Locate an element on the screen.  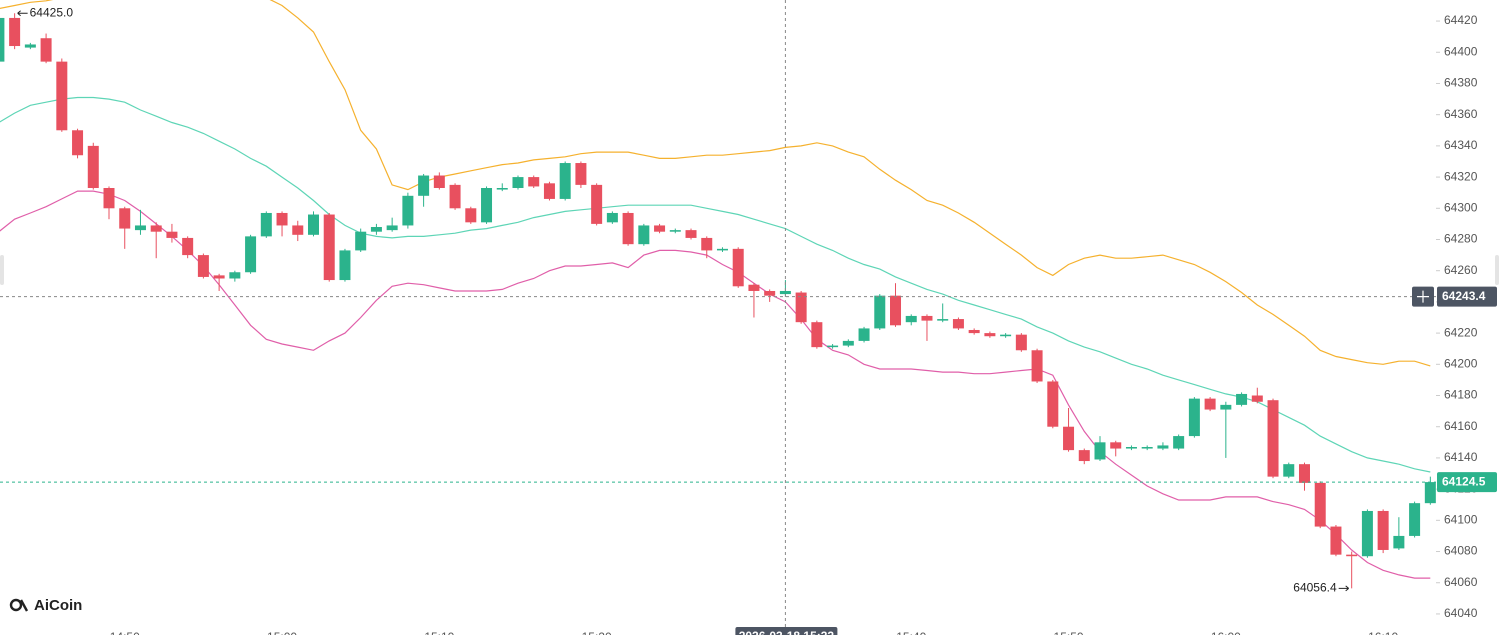
brand-logo: AiCoin is located at coordinates (45, 605).